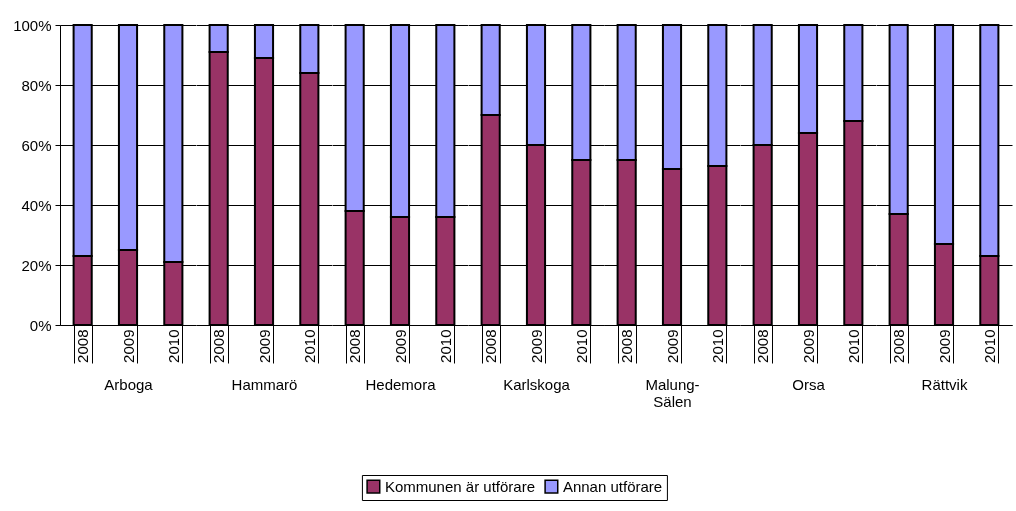 This screenshot has width=1016, height=511. I want to click on y-tick-label: 100%, so click(32, 25).